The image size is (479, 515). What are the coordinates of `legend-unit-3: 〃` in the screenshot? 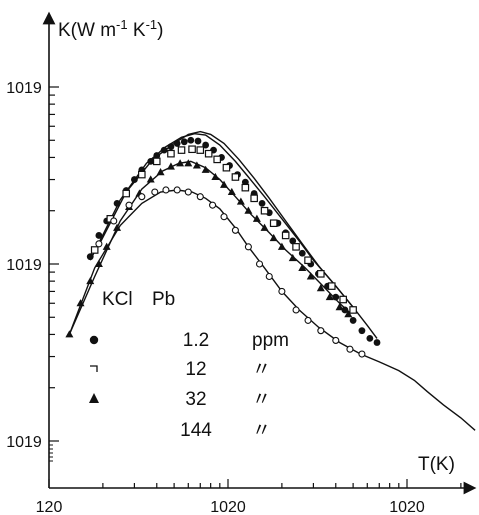 It's located at (261, 430).